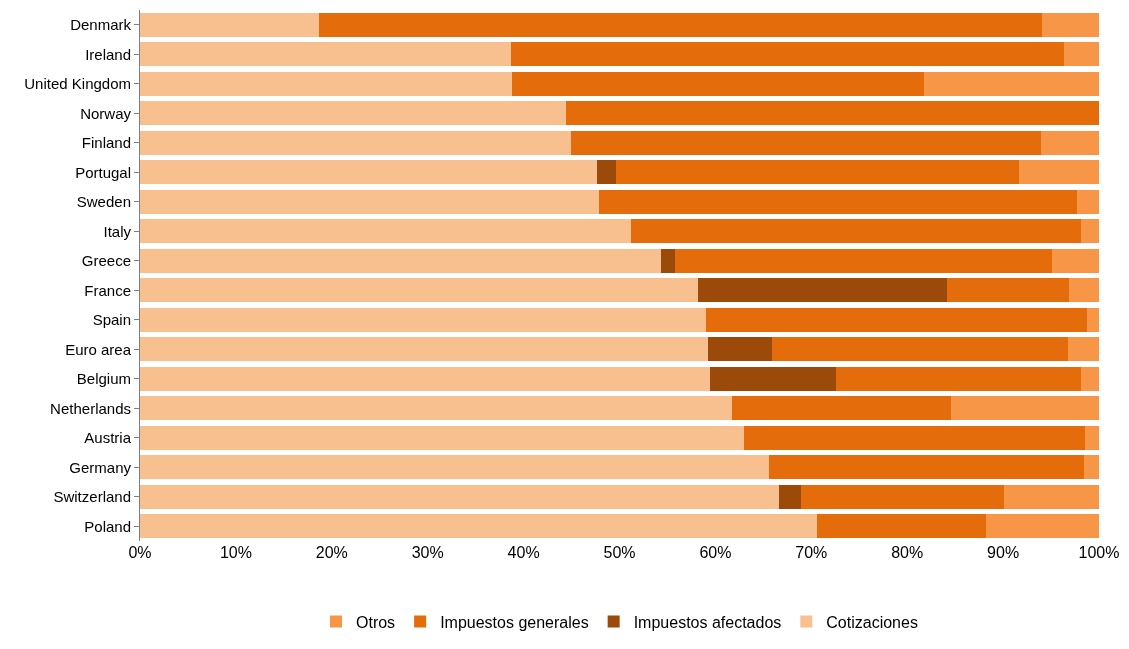 This screenshot has width=1129, height=649. What do you see at coordinates (872, 622) in the screenshot?
I see `legend-label: Cotizaciones` at bounding box center [872, 622].